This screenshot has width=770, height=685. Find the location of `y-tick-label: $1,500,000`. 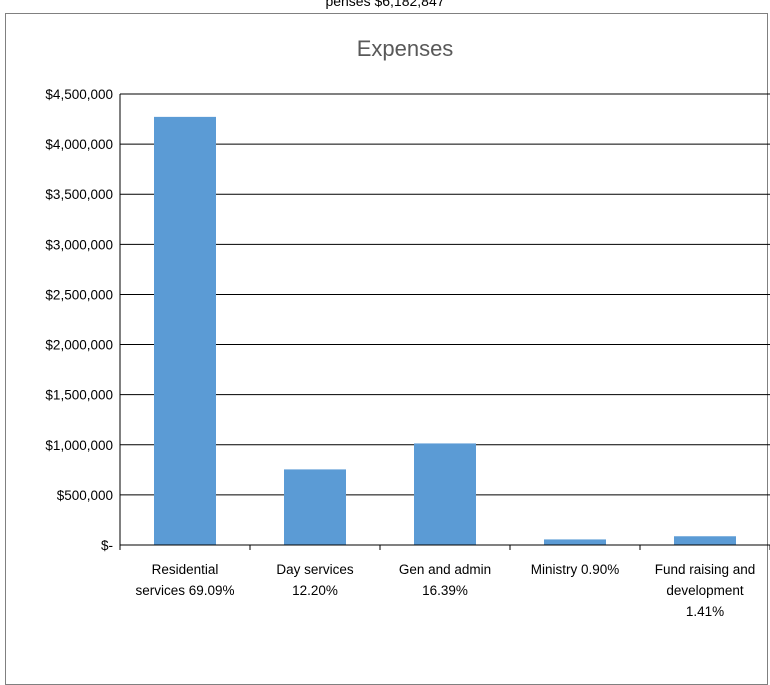

y-tick-label: $1,500,000 is located at coordinates (79, 395).